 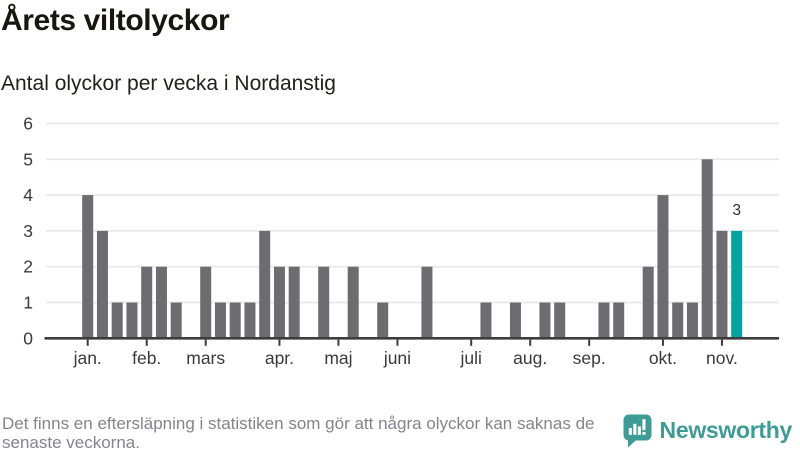 I want to click on y-axis-label: 3, so click(x=28, y=231).